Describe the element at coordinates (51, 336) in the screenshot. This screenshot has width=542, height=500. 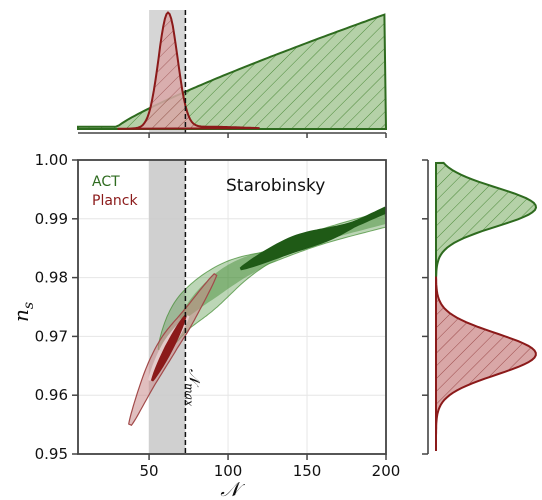
I see `y-tick-label: 0.97` at that location.